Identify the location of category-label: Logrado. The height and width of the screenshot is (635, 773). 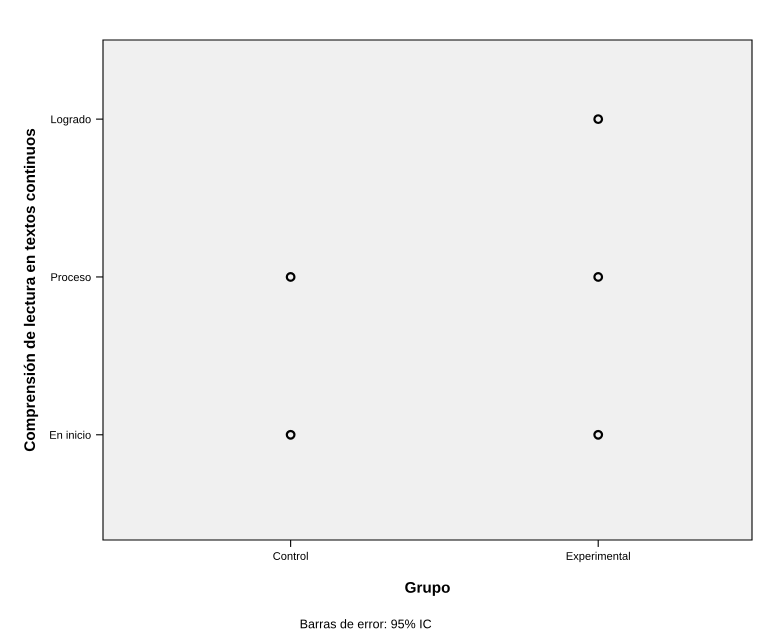
(71, 120).